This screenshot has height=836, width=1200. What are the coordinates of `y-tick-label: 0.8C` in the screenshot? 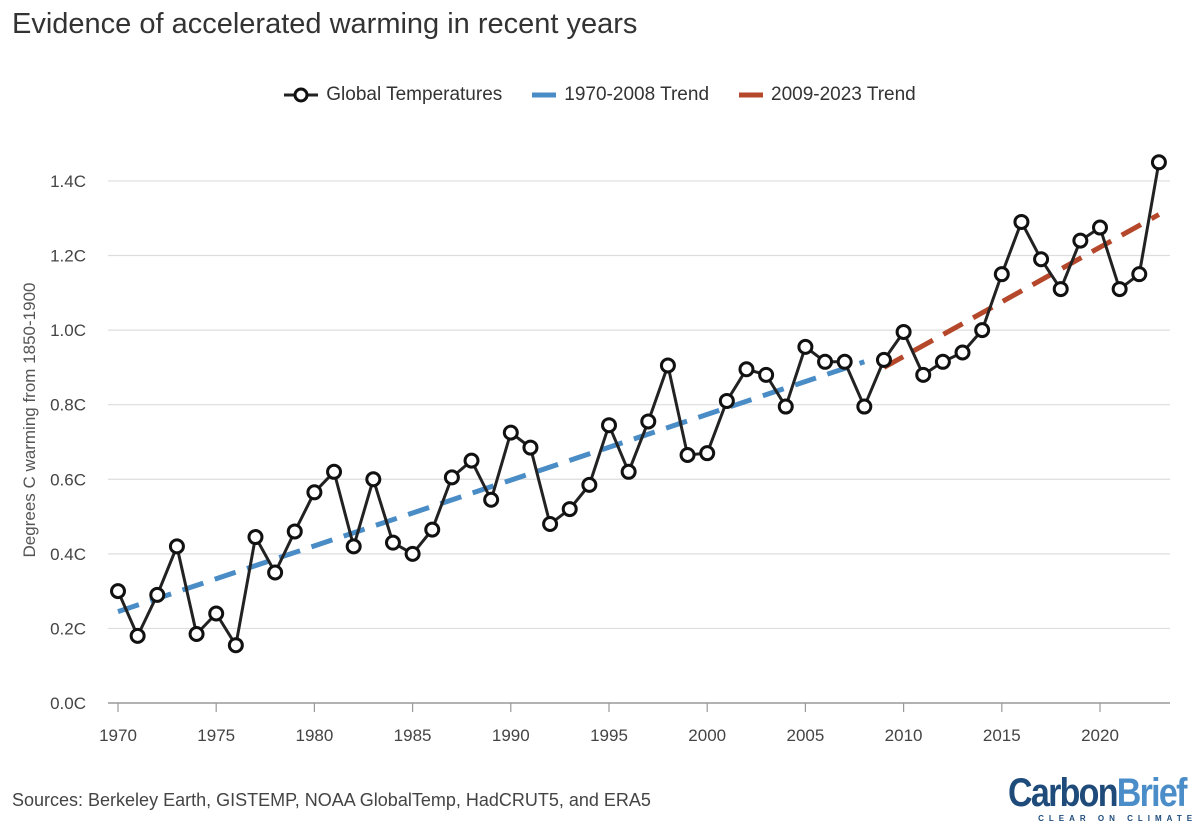 It's located at (68, 405).